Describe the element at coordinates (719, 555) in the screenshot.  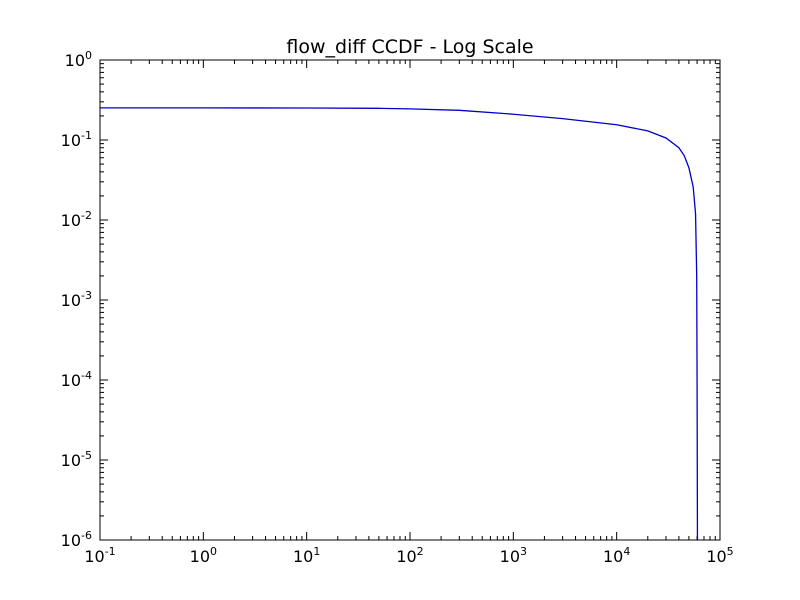
I see `x-tick-label: 10⁵` at that location.